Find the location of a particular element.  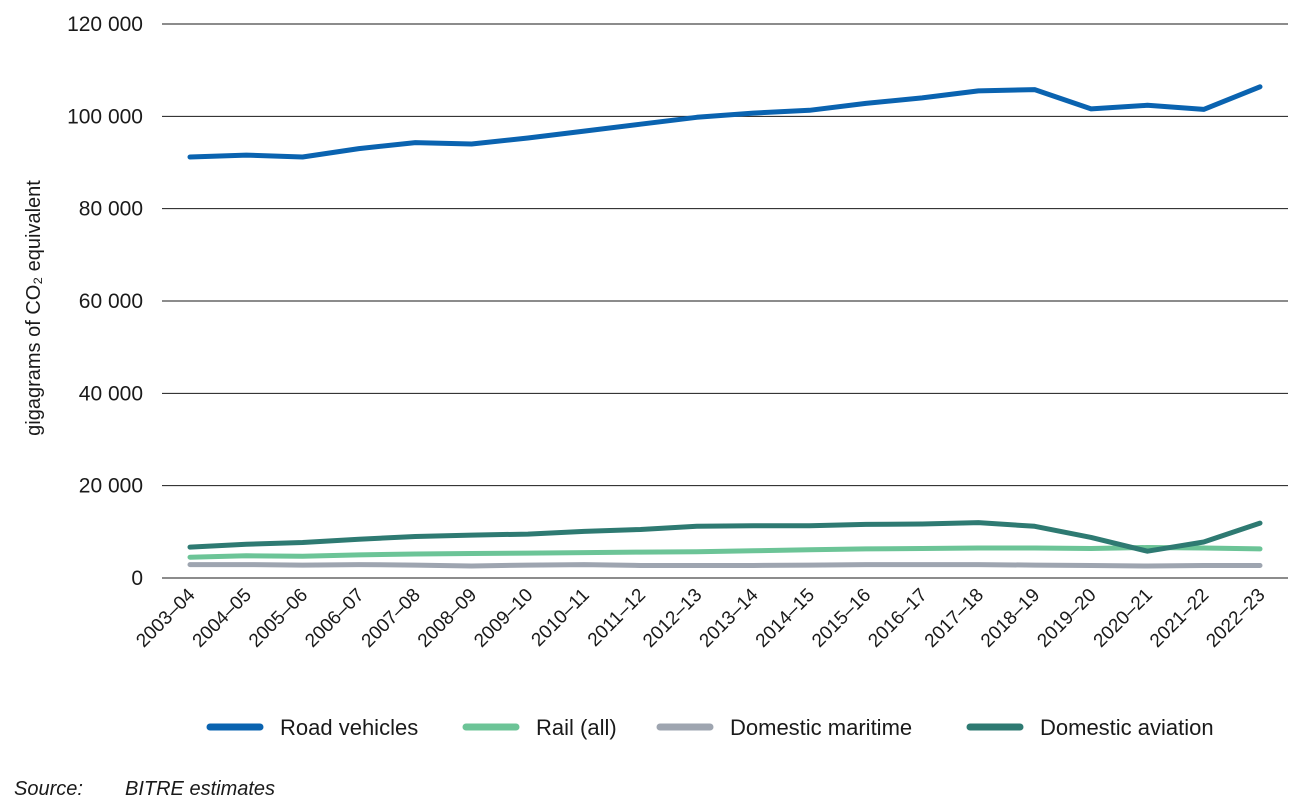

x-tick-label: 2018–19 is located at coordinates (1010, 618).